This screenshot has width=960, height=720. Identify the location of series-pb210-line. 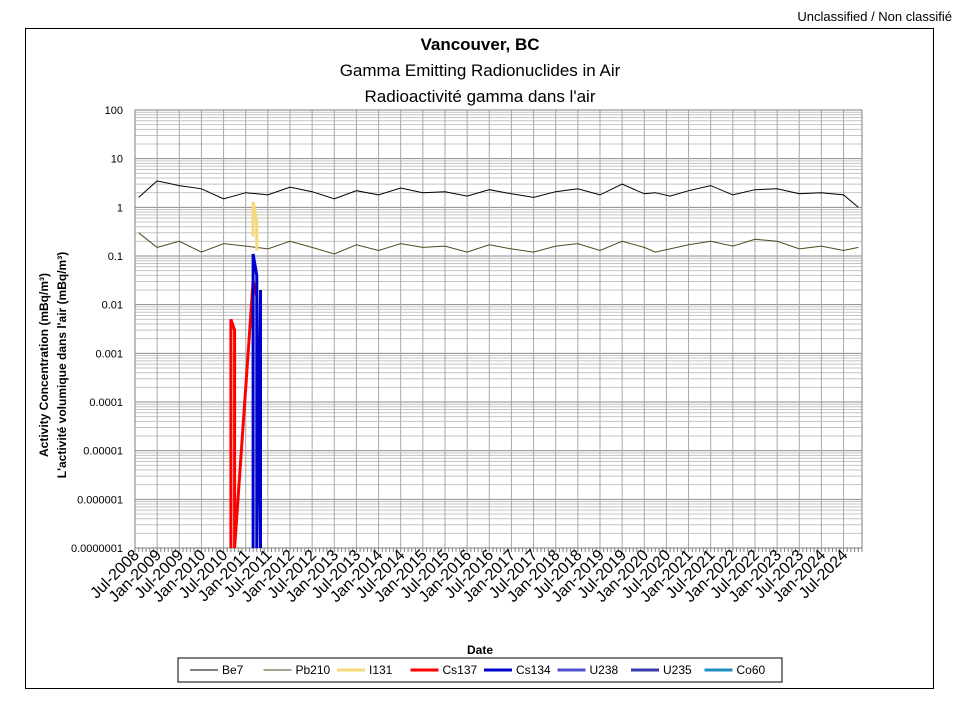
(498, 243).